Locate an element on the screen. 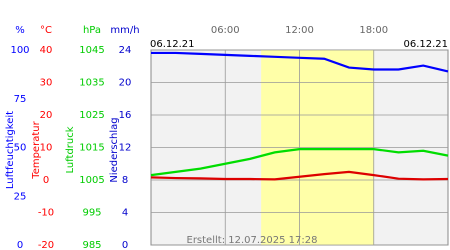  y-tick-label: 1035 is located at coordinates (91, 83).